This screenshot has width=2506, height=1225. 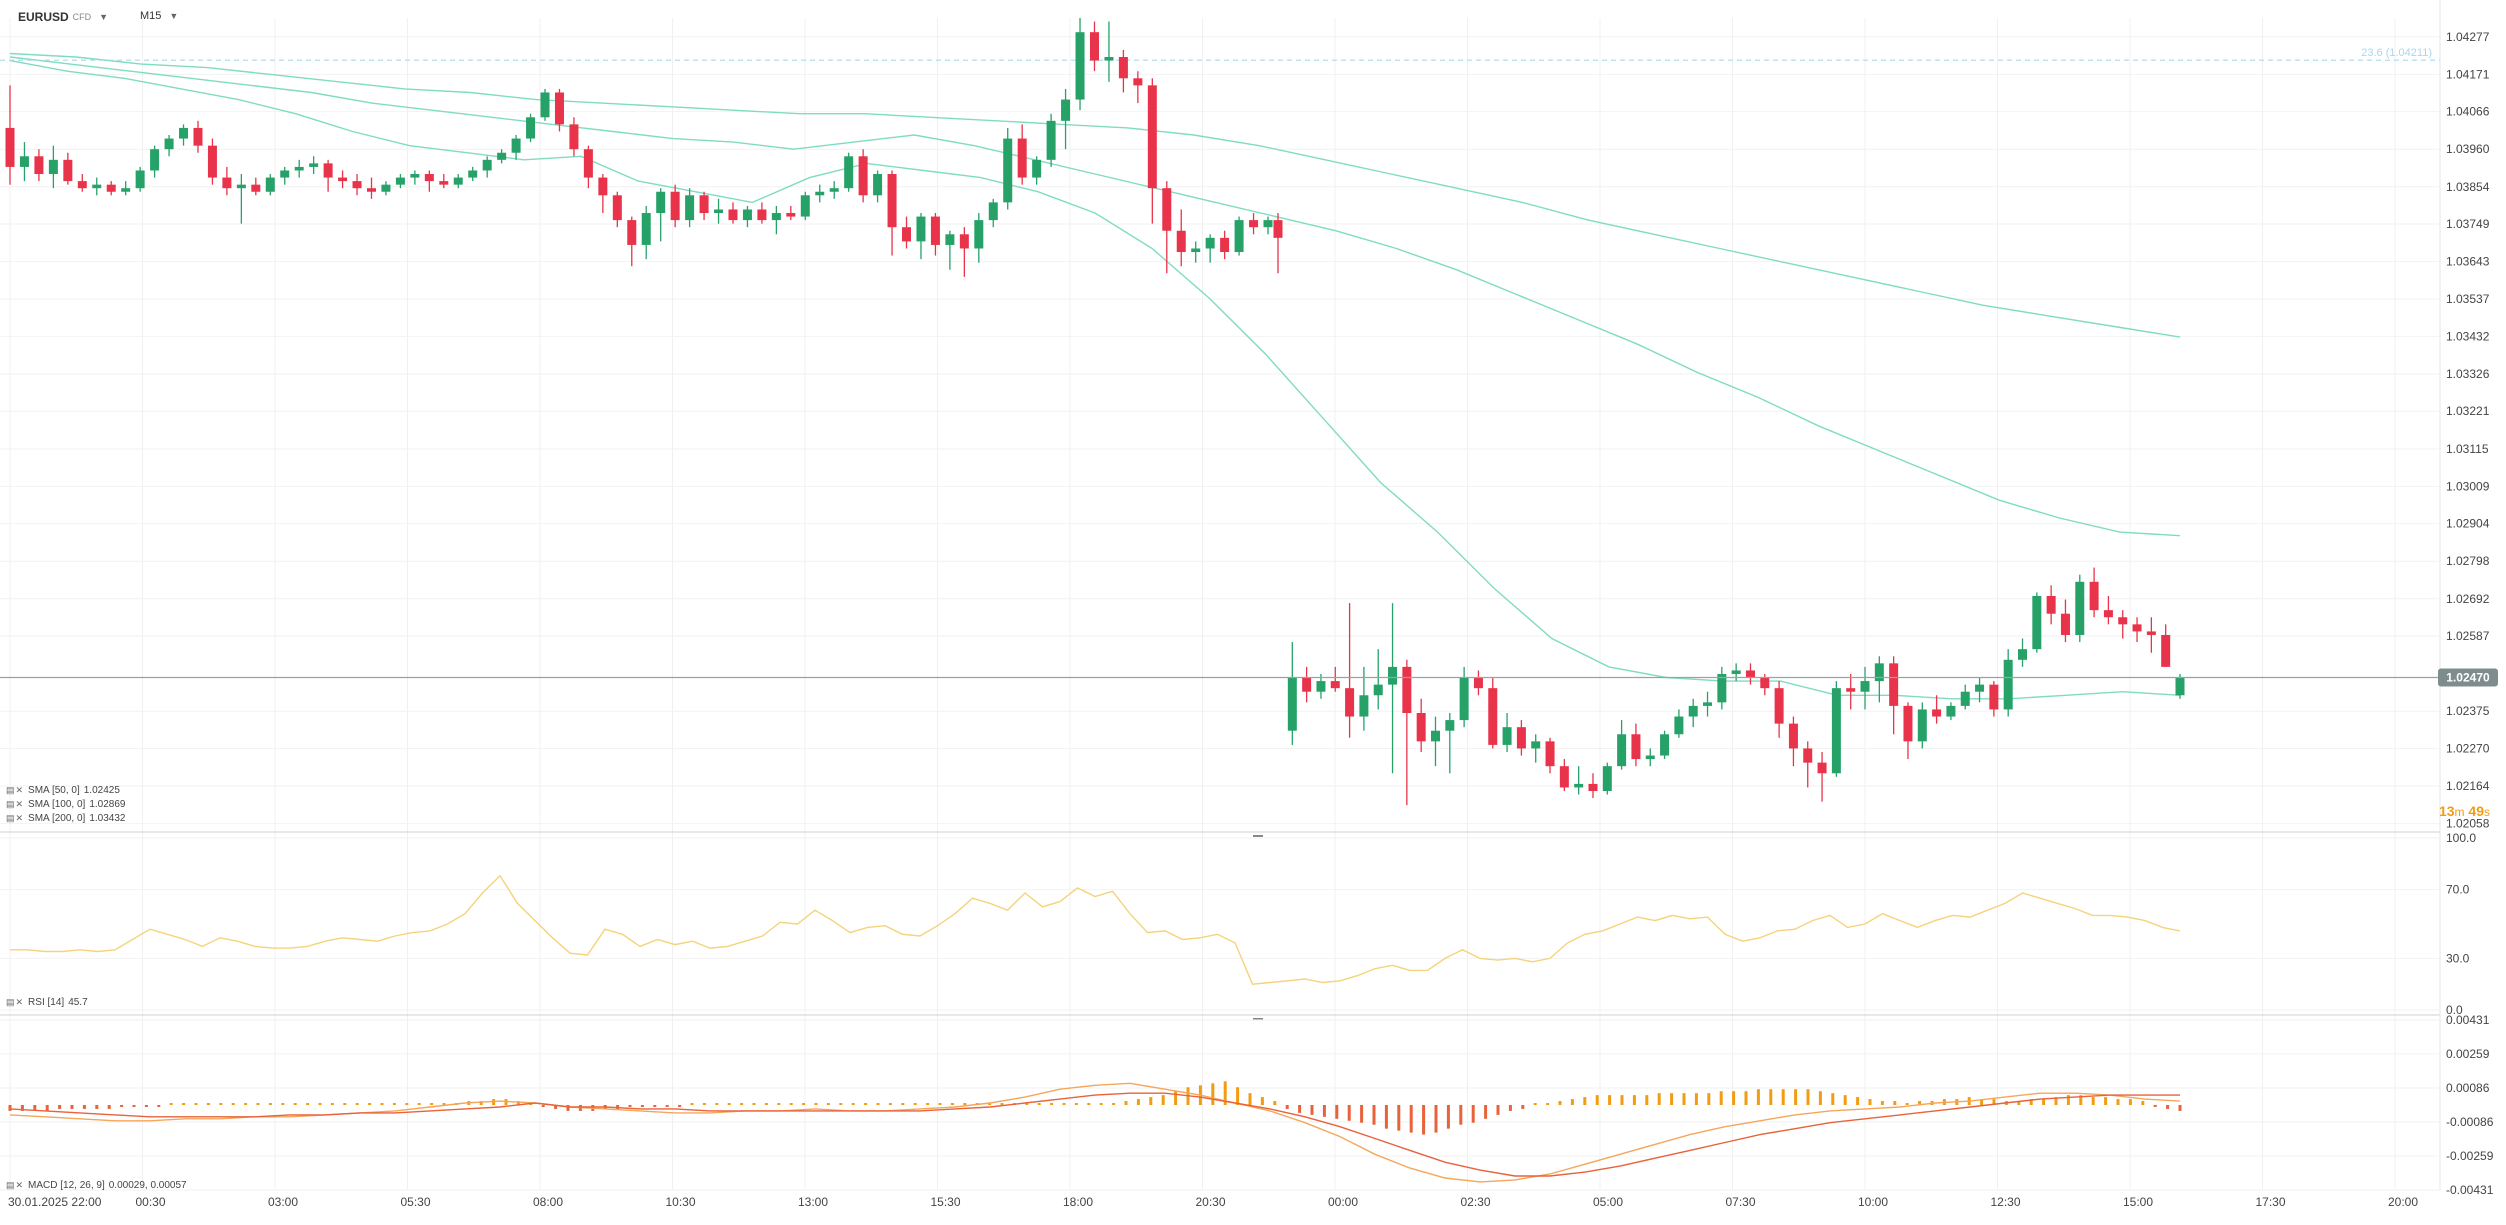 What do you see at coordinates (47, 1002) in the screenshot?
I see `legend-rsi: ▤✕ RSI [14] 45.7` at bounding box center [47, 1002].